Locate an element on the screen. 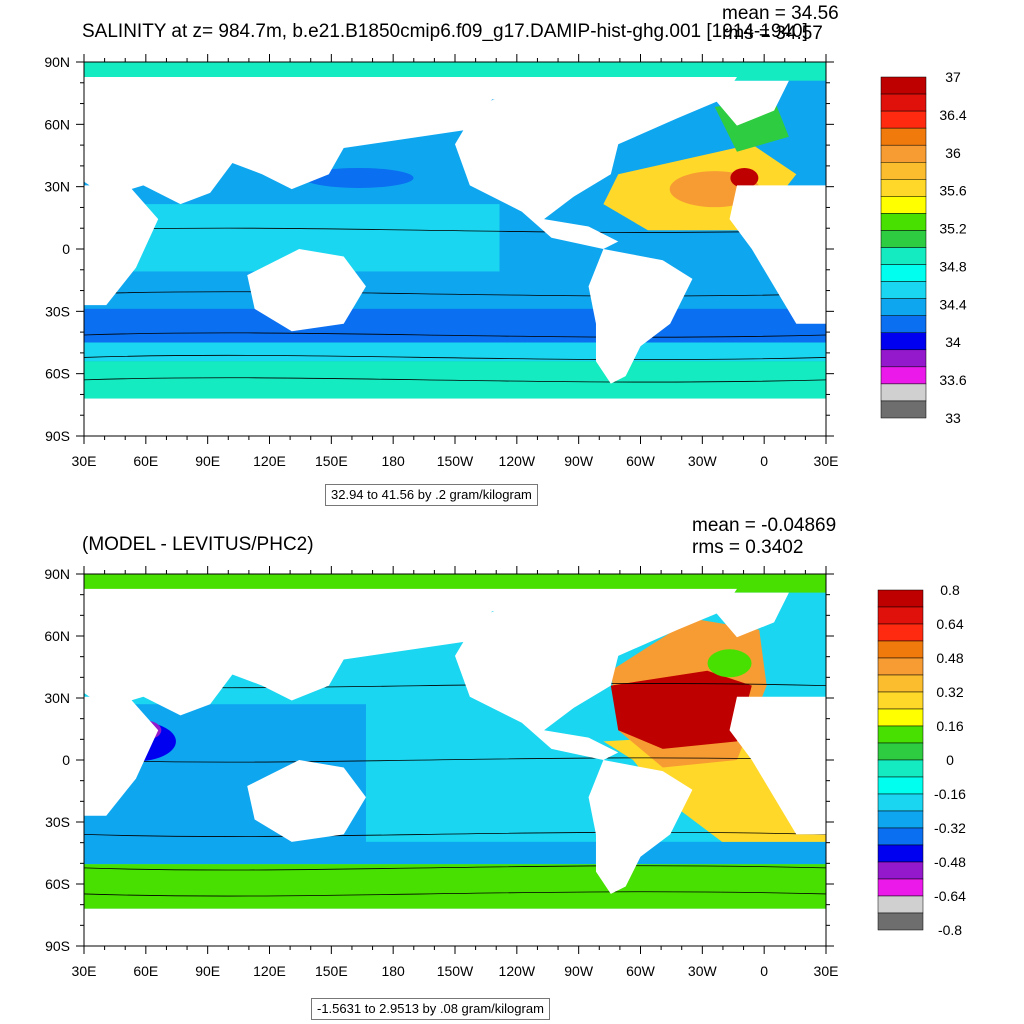 This screenshot has height=1024, width=1024. land-eurasia is located at coordinates (314, 140).